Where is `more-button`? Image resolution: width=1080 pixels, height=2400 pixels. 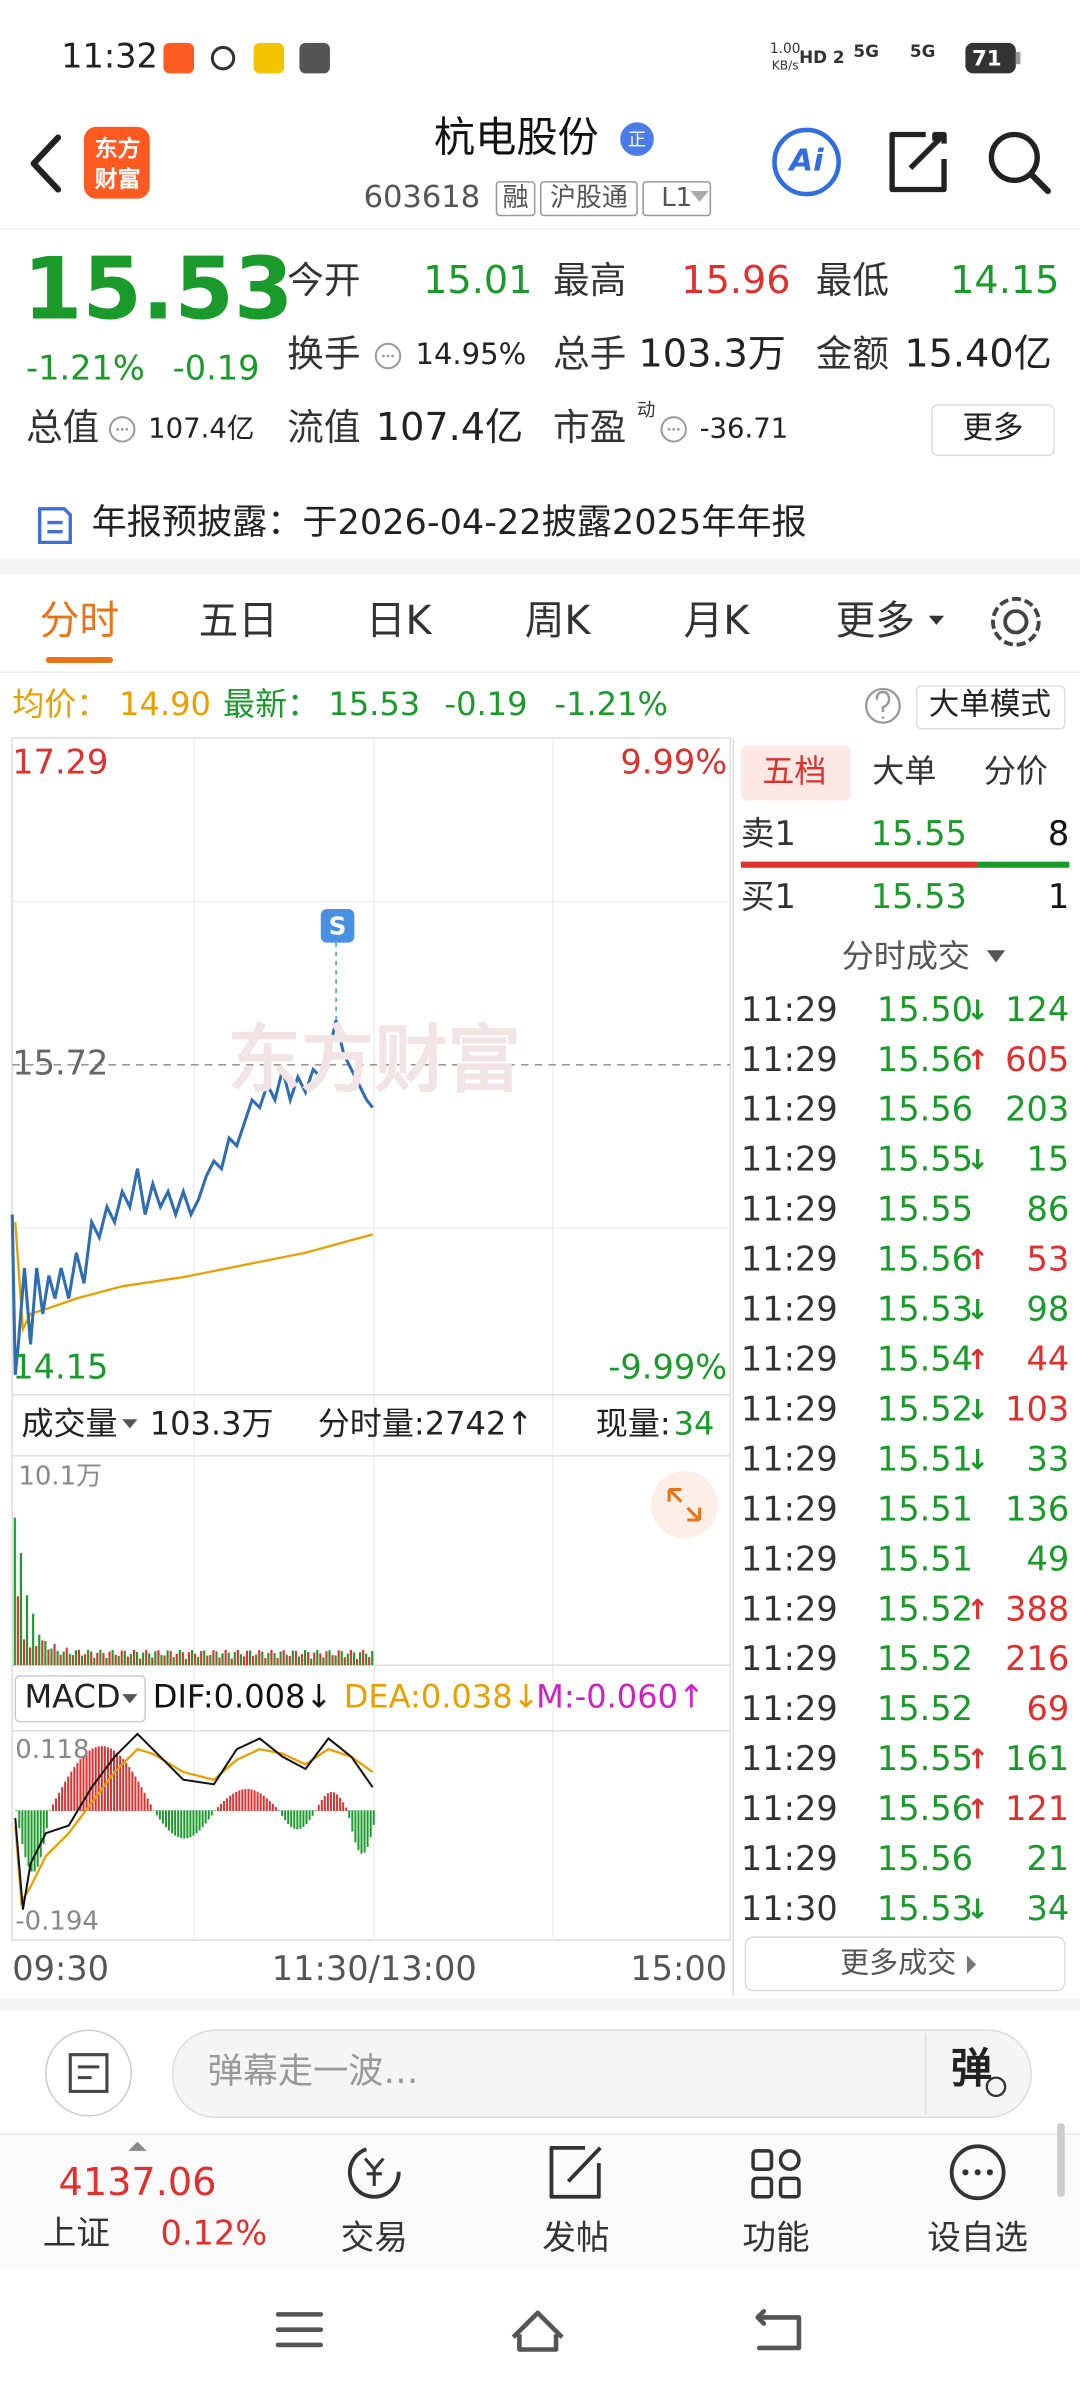
more-button is located at coordinates (993, 430).